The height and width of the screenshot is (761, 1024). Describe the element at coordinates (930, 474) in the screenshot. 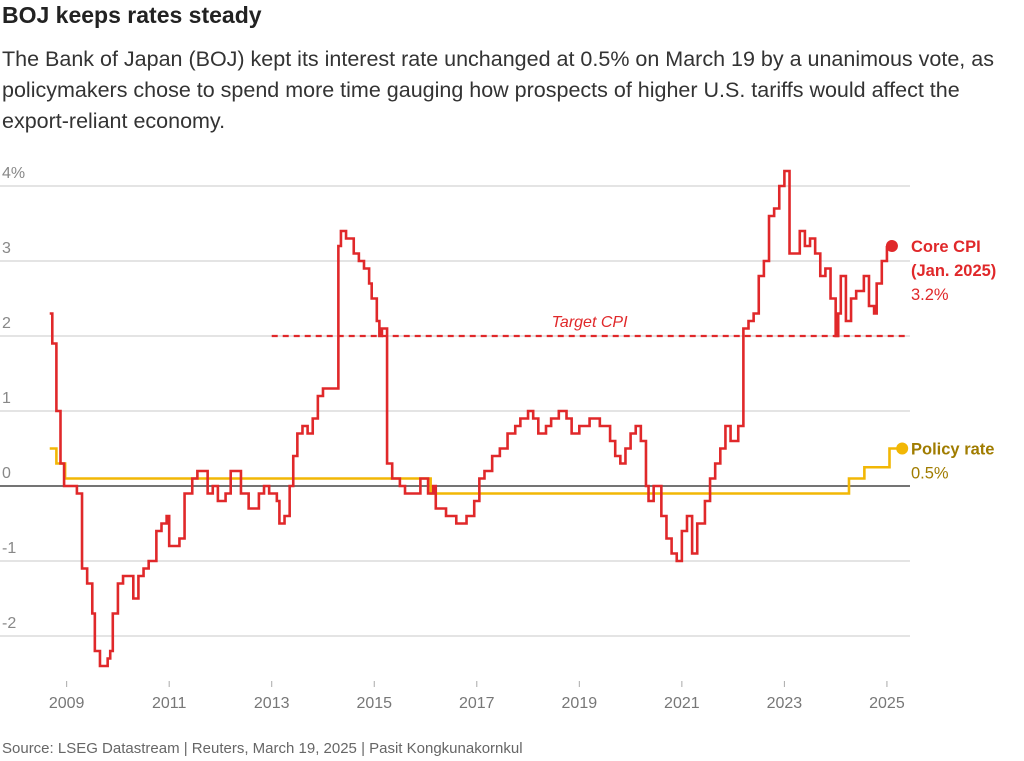

I see `end-value-label: 0.5%` at that location.